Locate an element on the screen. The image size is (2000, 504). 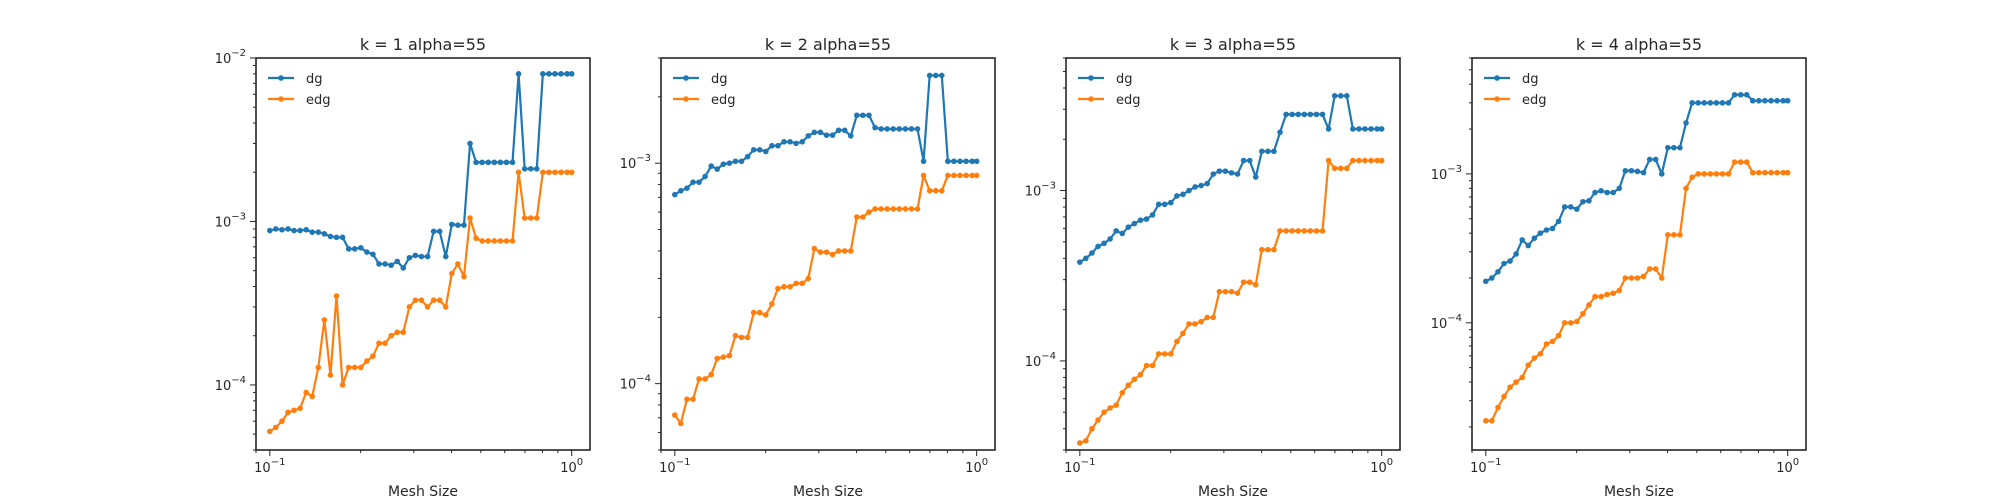
legend-marker-dg is located at coordinates (281, 78).